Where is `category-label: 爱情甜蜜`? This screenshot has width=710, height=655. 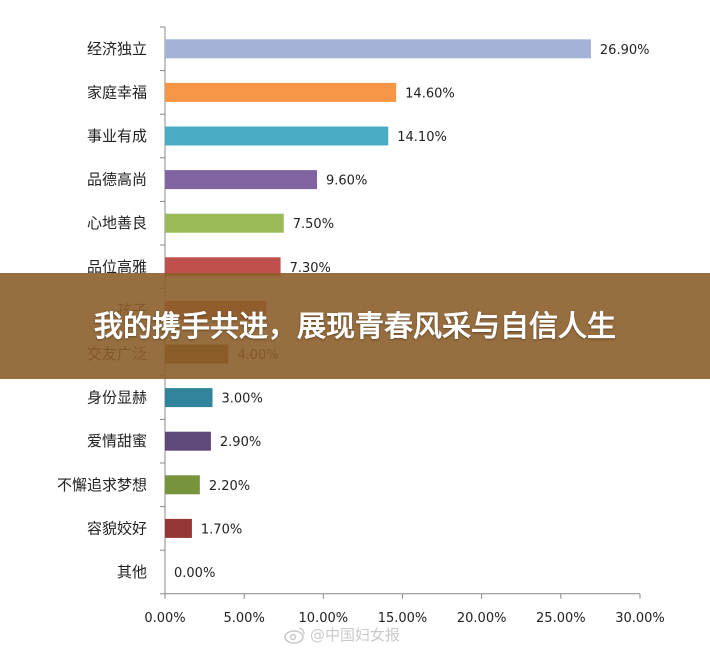
category-label: 爱情甜蜜 is located at coordinates (117, 441).